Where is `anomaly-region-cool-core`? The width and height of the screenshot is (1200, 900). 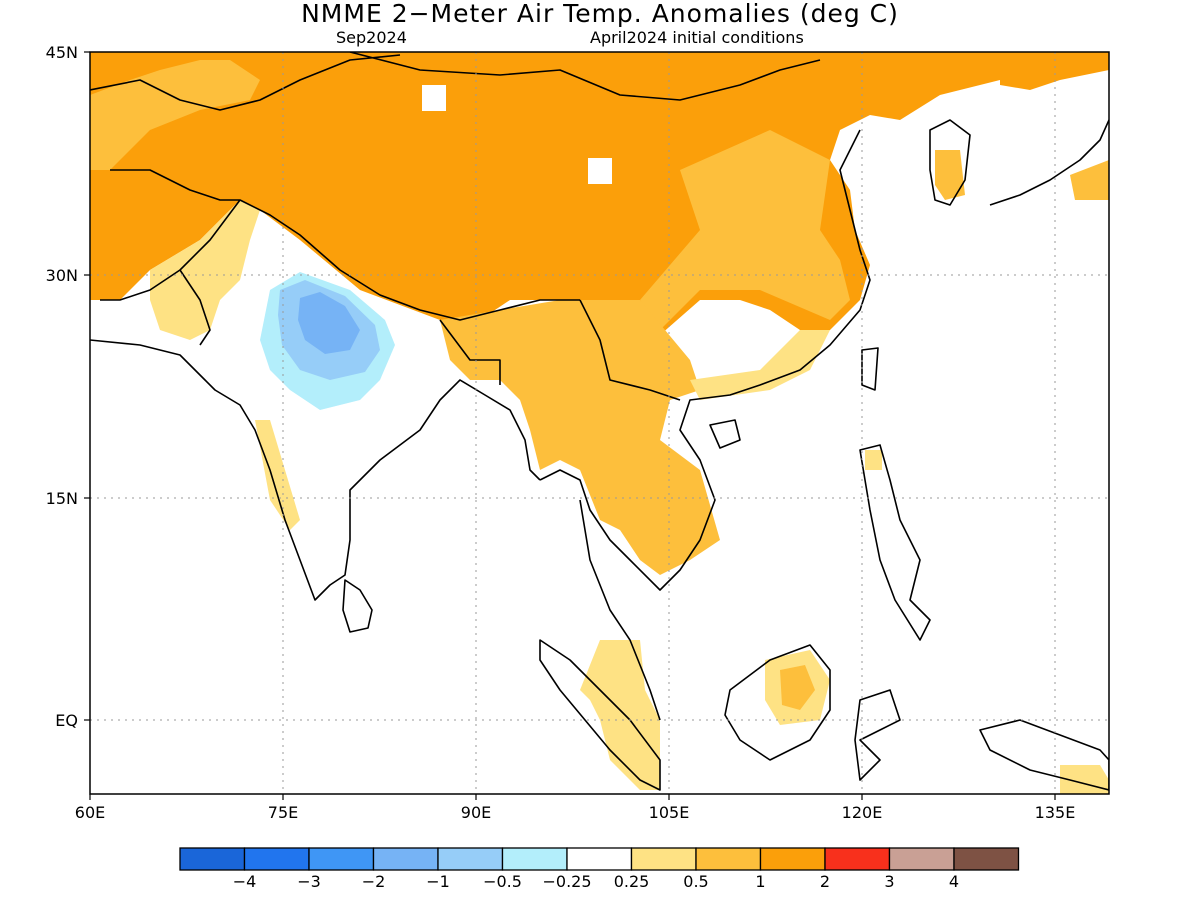
anomaly-region-cool-core is located at coordinates (329, 323).